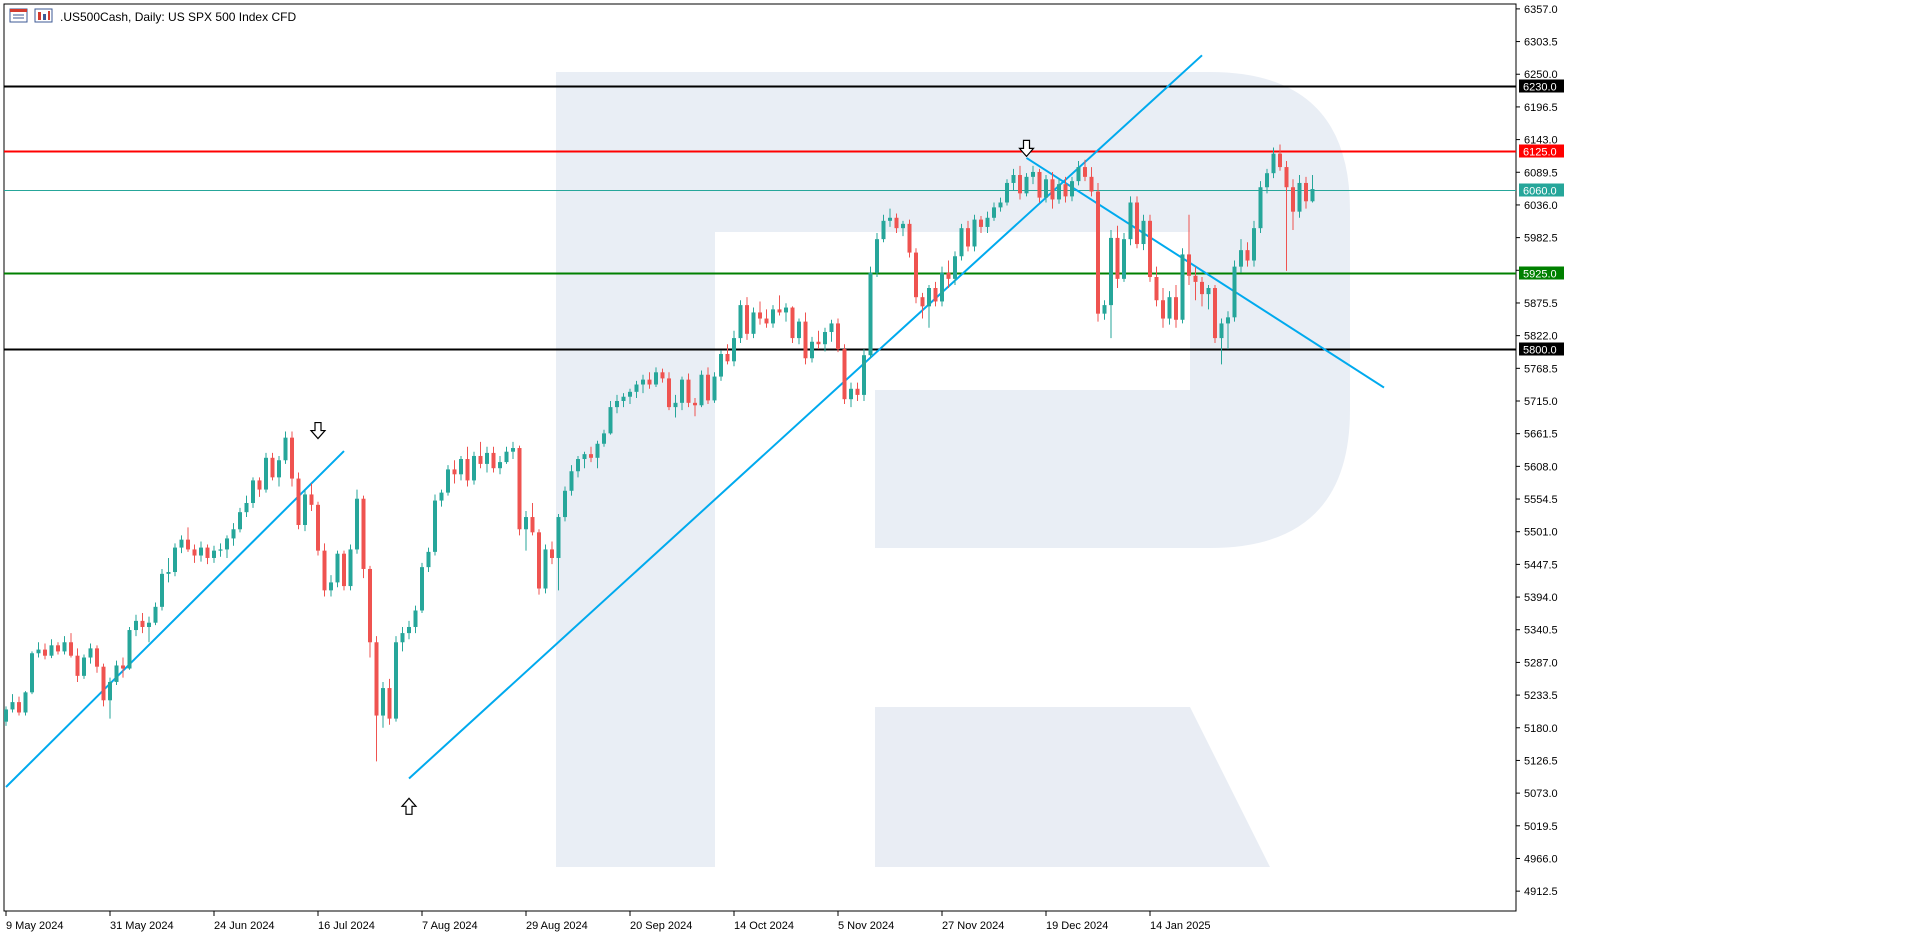 This screenshot has height=945, width=1907. I want to click on y-tick-label: 5340.5, so click(1541, 631).